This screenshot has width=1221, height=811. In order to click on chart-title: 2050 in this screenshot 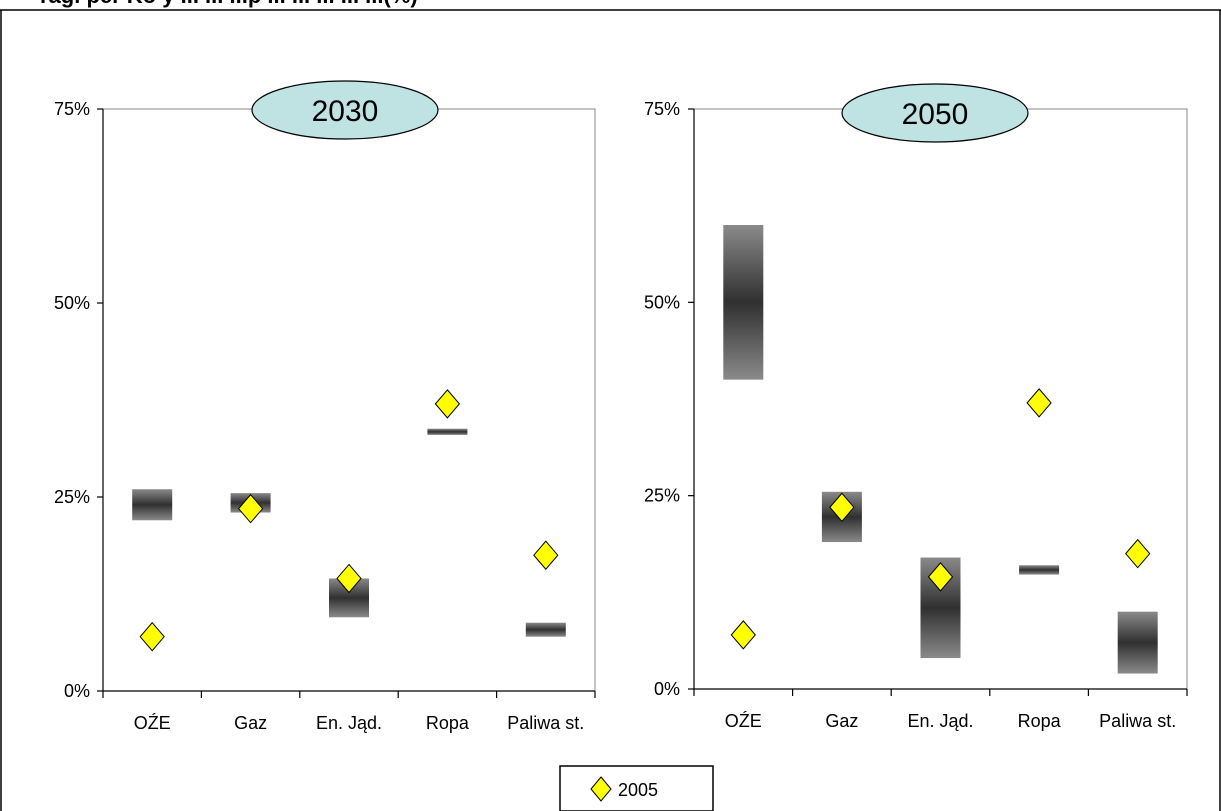, I will do `click(935, 114)`.